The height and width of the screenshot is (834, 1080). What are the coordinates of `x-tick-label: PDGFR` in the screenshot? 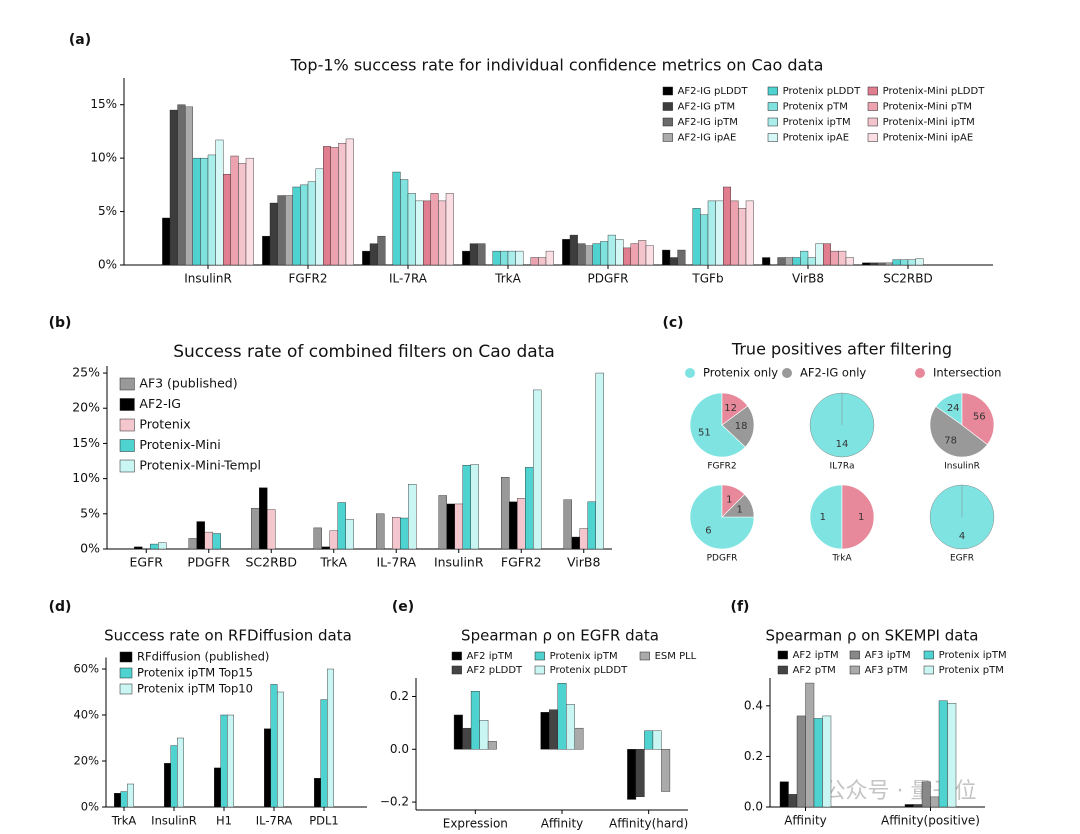 It's located at (208, 562).